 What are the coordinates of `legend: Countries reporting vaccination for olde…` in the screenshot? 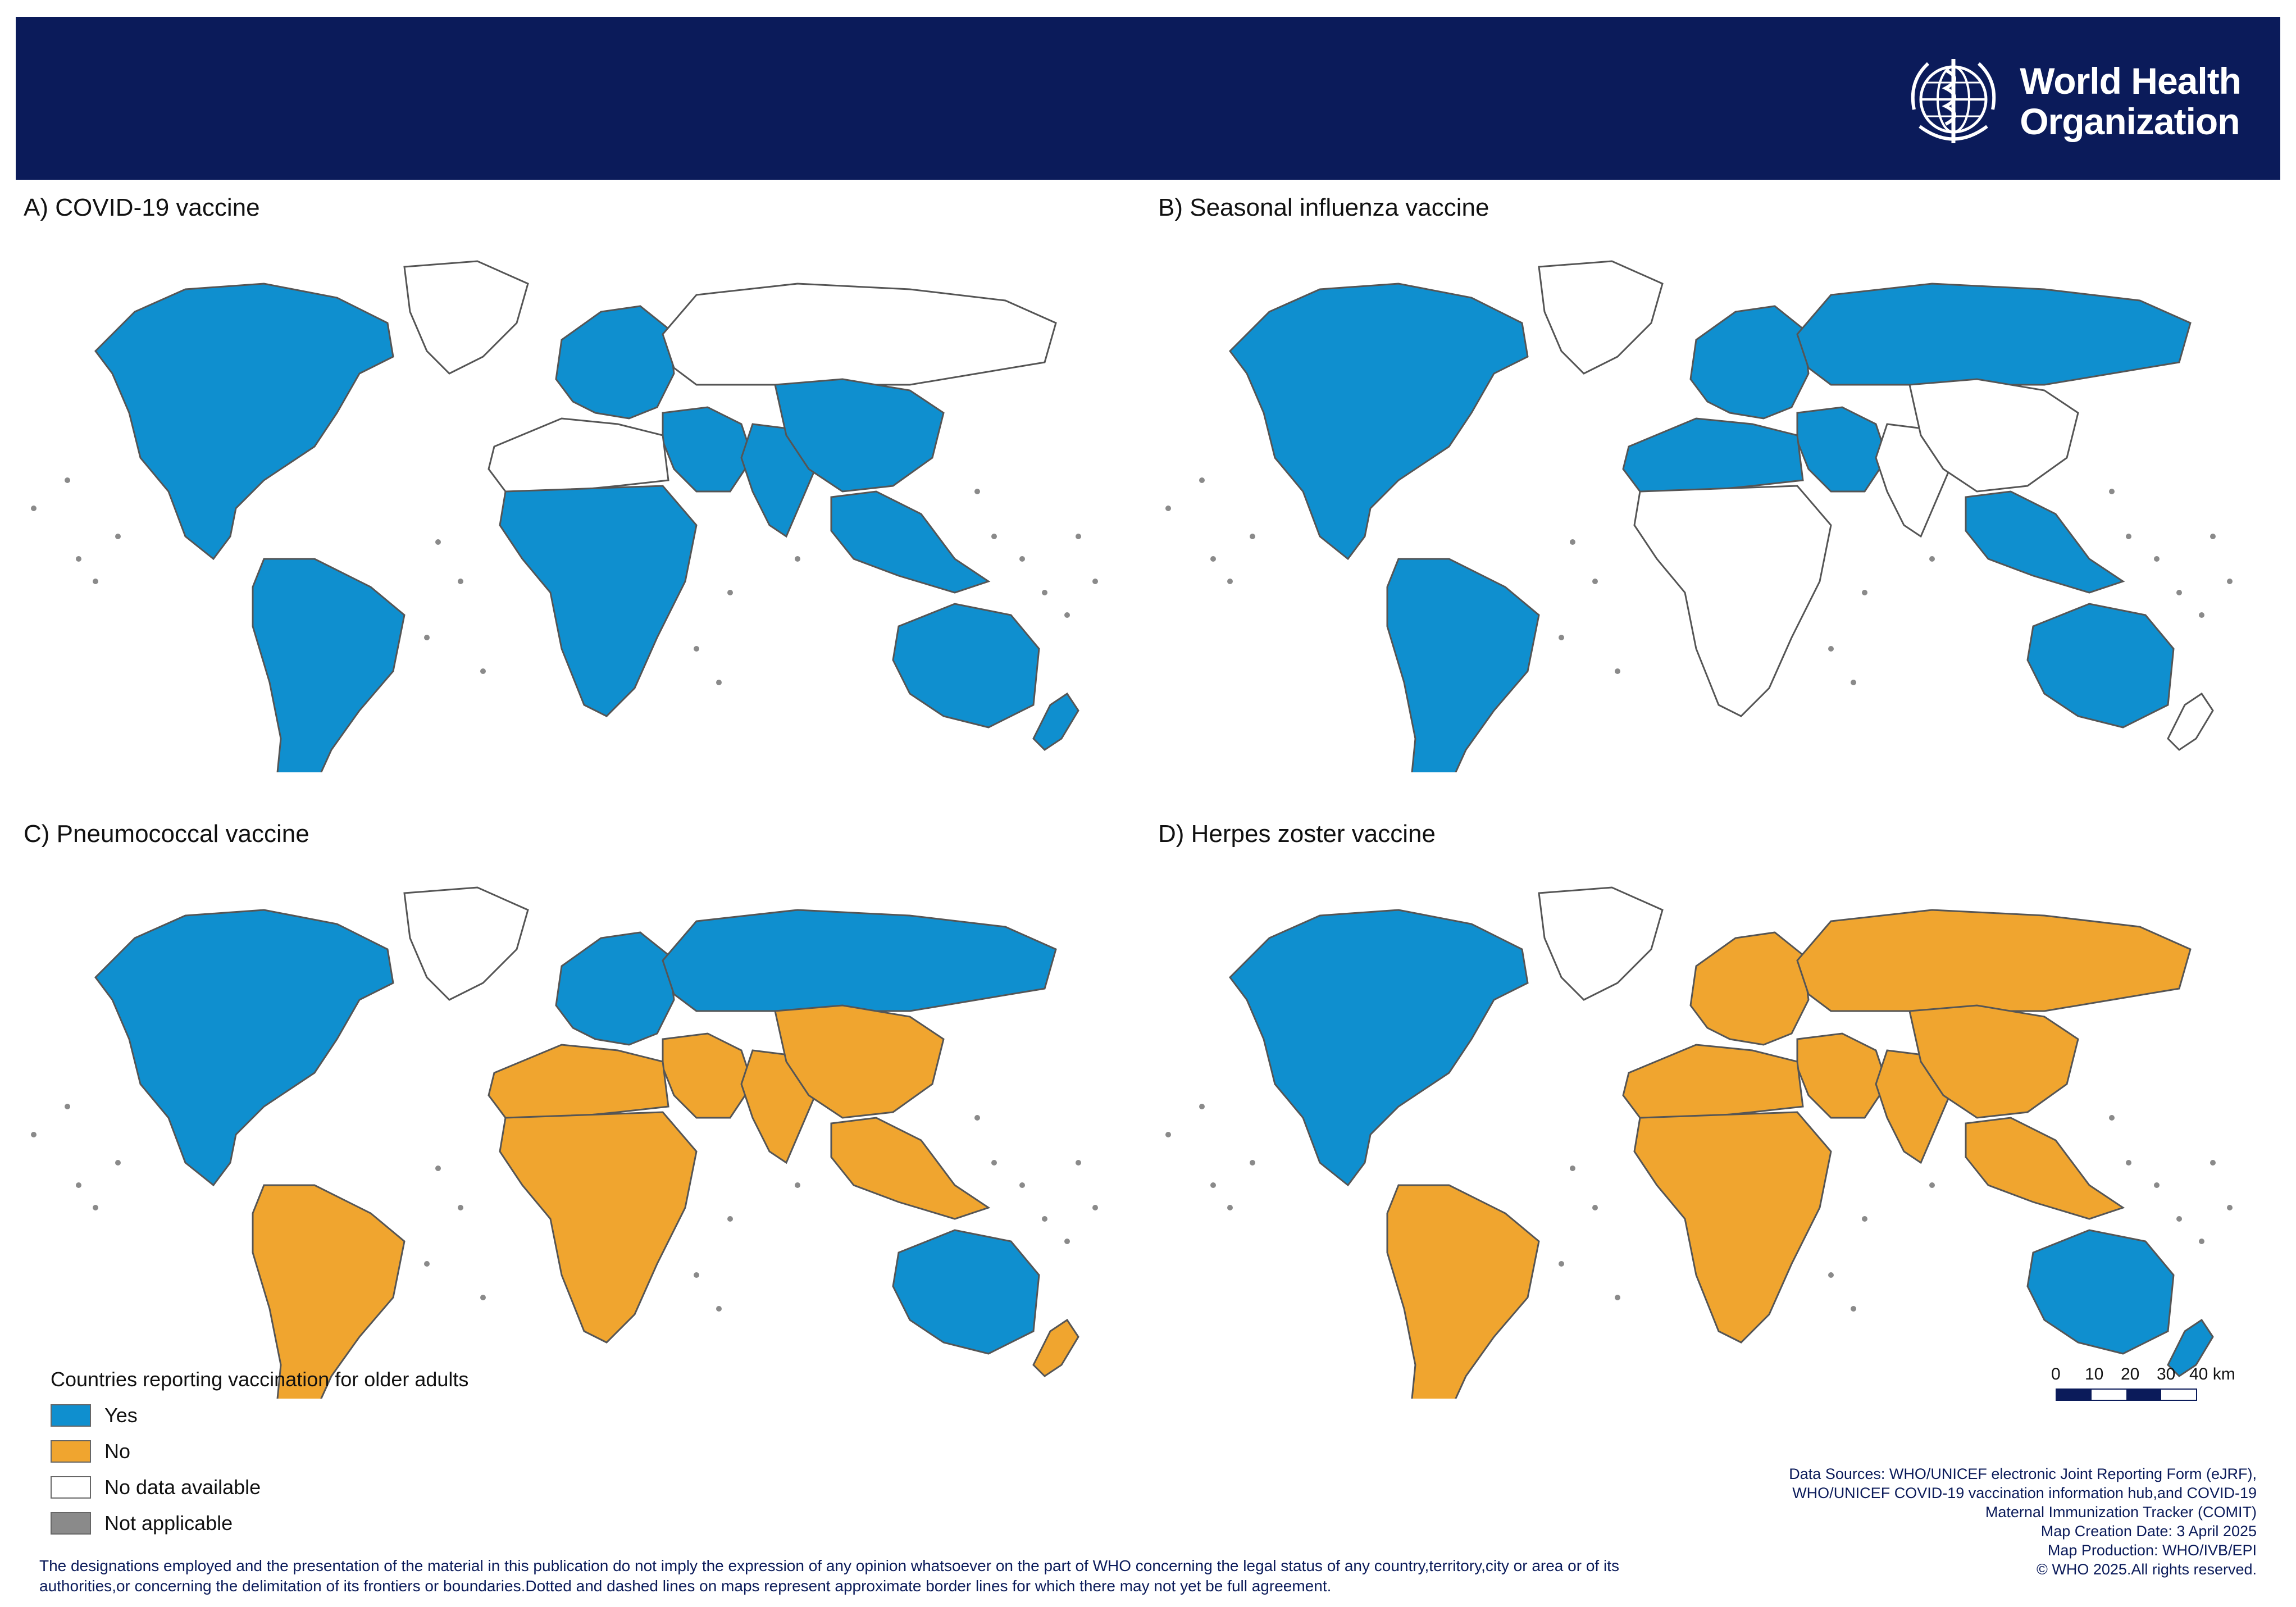 It's located at (259, 1451).